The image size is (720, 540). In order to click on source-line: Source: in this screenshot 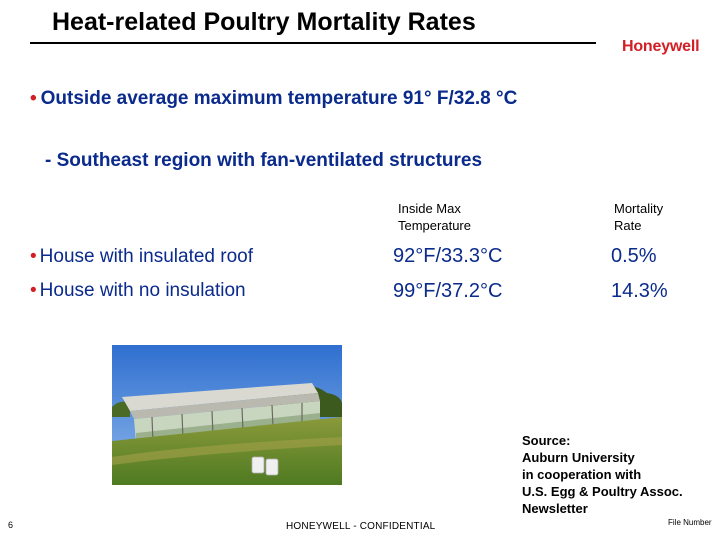, I will do `click(546, 440)`.